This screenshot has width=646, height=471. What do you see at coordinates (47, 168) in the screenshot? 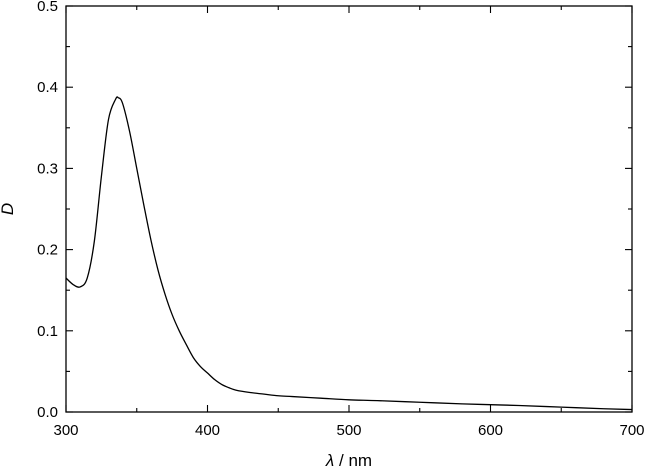
I see `y-tick-label: 0.3` at bounding box center [47, 168].